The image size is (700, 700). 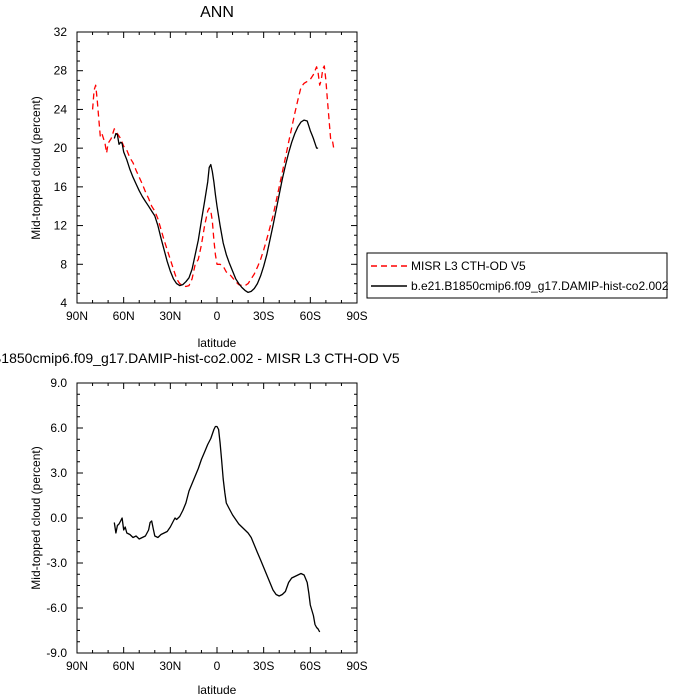 I want to click on bottom-chart-ylabel: Mid-topped cloud (percent), so click(x=36, y=517).